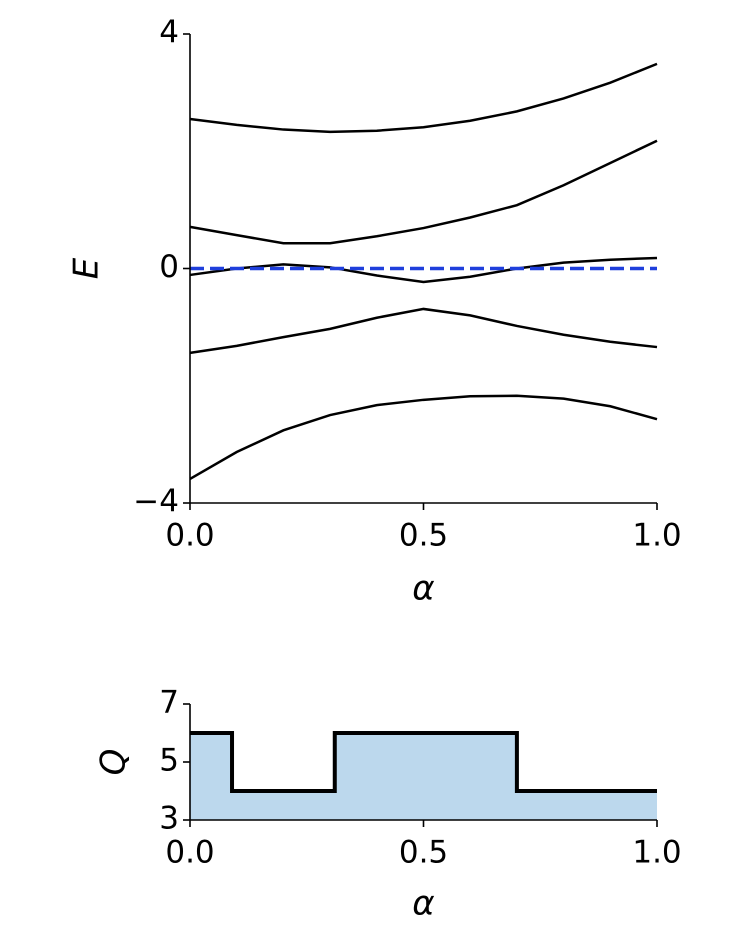  Describe the element at coordinates (169, 761) in the screenshot. I see `y-tick-label: 5` at that location.